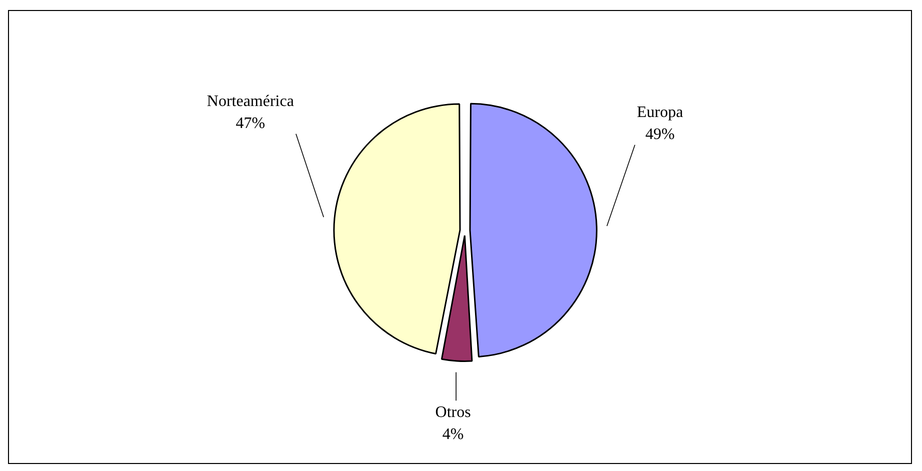  I want to click on slice-label: Otros, so click(453, 412).